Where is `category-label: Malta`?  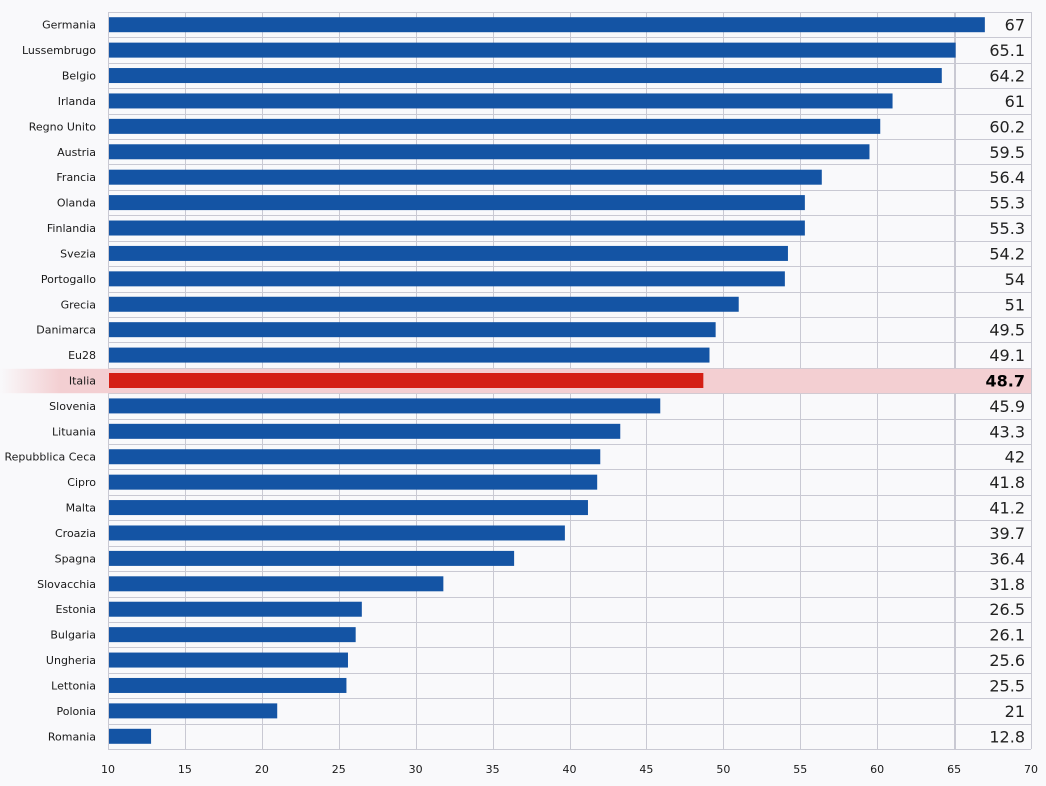 category-label: Malta is located at coordinates (81, 508).